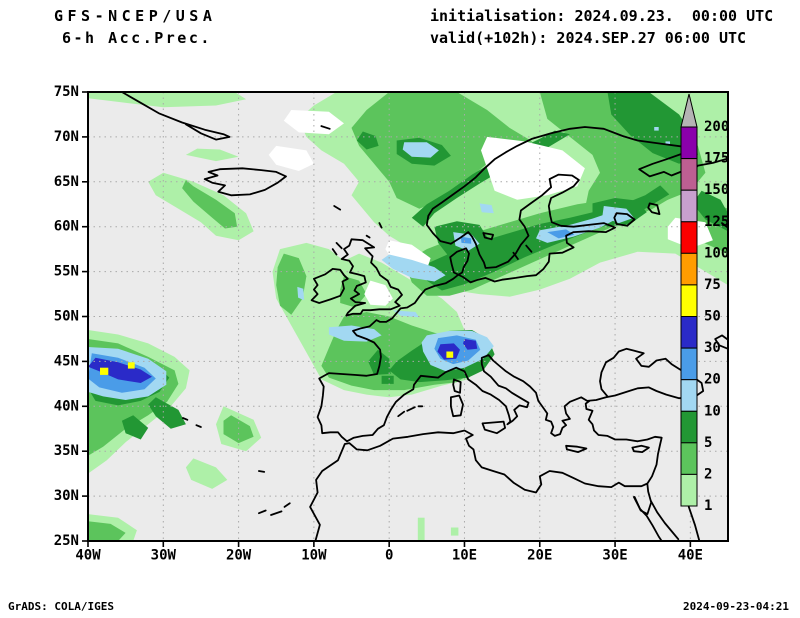 This screenshot has width=800, height=618. What do you see at coordinates (716, 222) in the screenshot?
I see `colorbar-label: 125` at bounding box center [716, 222].